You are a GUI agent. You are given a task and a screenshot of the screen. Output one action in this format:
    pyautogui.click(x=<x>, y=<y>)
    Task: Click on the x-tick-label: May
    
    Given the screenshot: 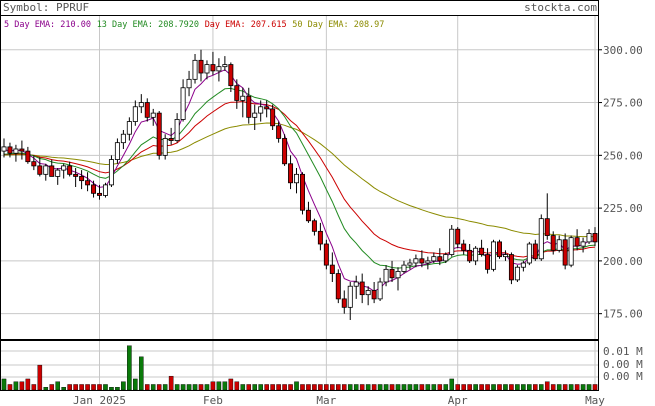 What is the action you would take?
    pyautogui.click(x=595, y=400)
    